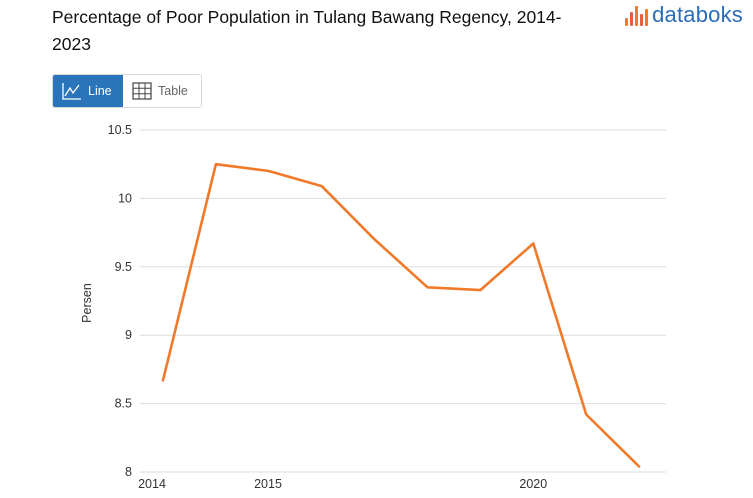 This screenshot has height=498, width=753. Describe the element at coordinates (142, 91) in the screenshot. I see `table-grid-icon` at that location.